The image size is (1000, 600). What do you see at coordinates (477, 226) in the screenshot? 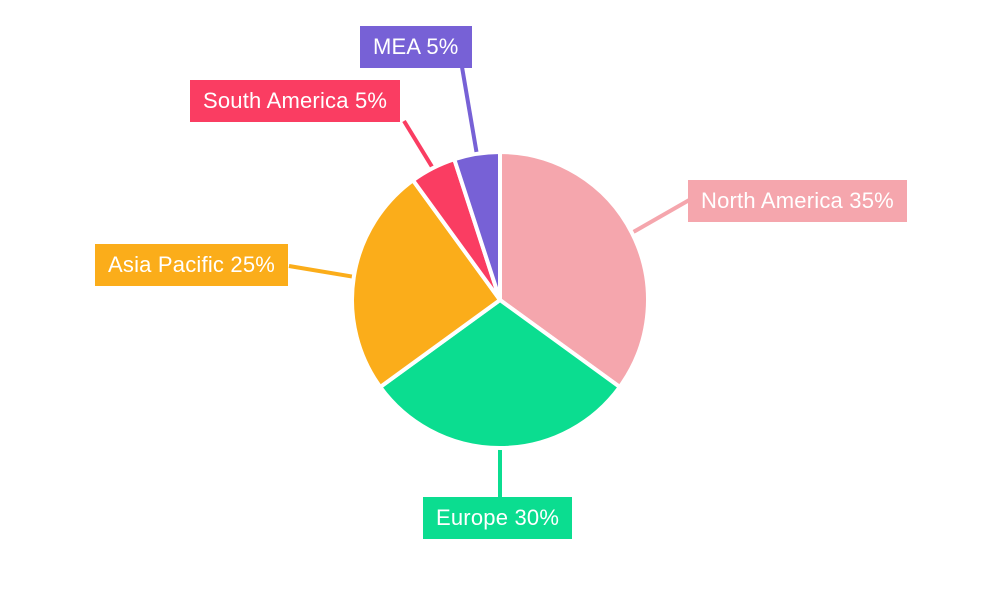
I see `pie-slice-mea` at bounding box center [477, 226].